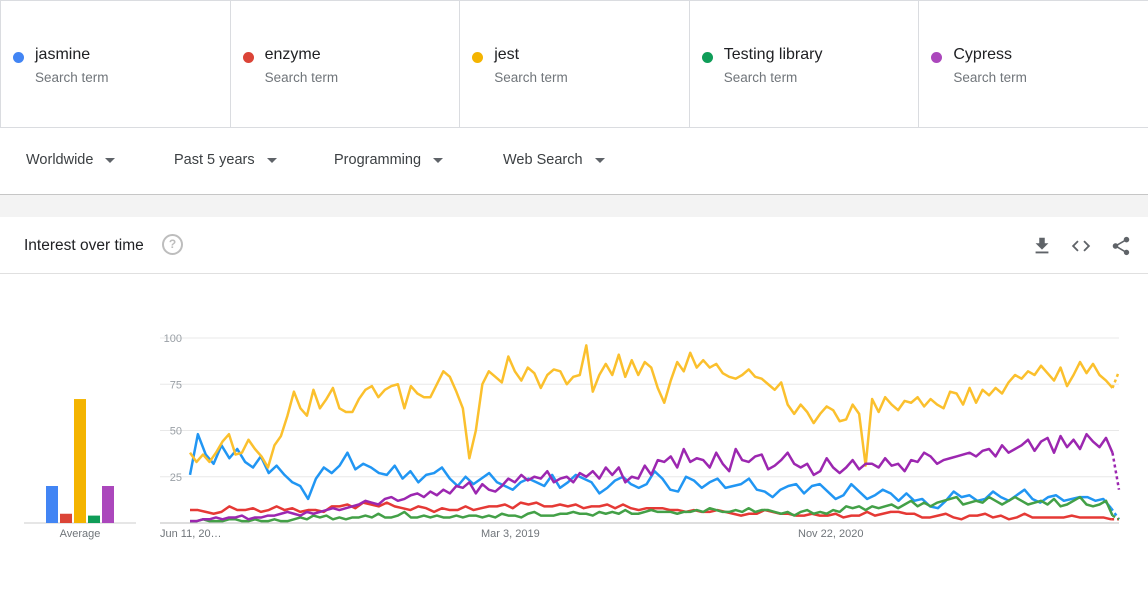 This screenshot has height=609, width=1148. Describe the element at coordinates (543, 160) in the screenshot. I see `search-type-label: Web Search` at that location.